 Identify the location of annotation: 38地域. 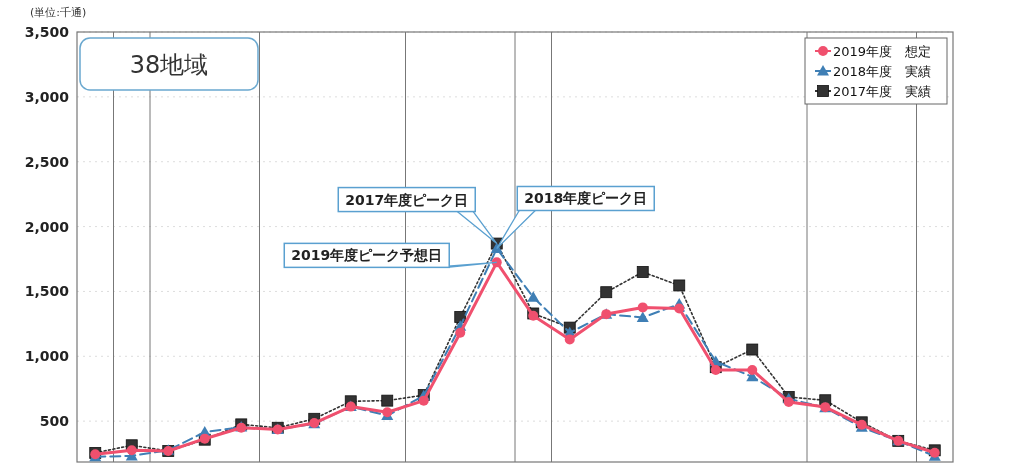
(169, 65).